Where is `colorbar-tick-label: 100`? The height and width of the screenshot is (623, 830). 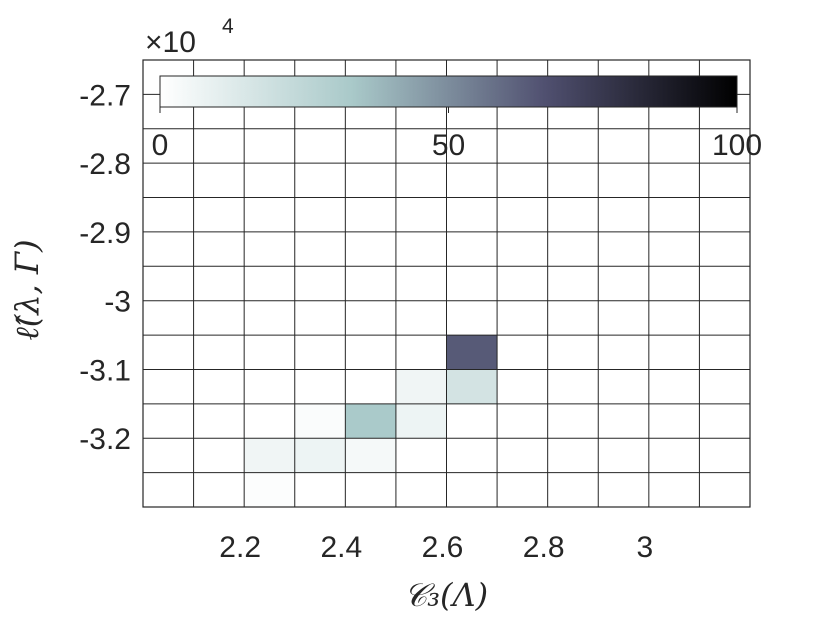 colorbar-tick-label: 100 is located at coordinates (737, 145).